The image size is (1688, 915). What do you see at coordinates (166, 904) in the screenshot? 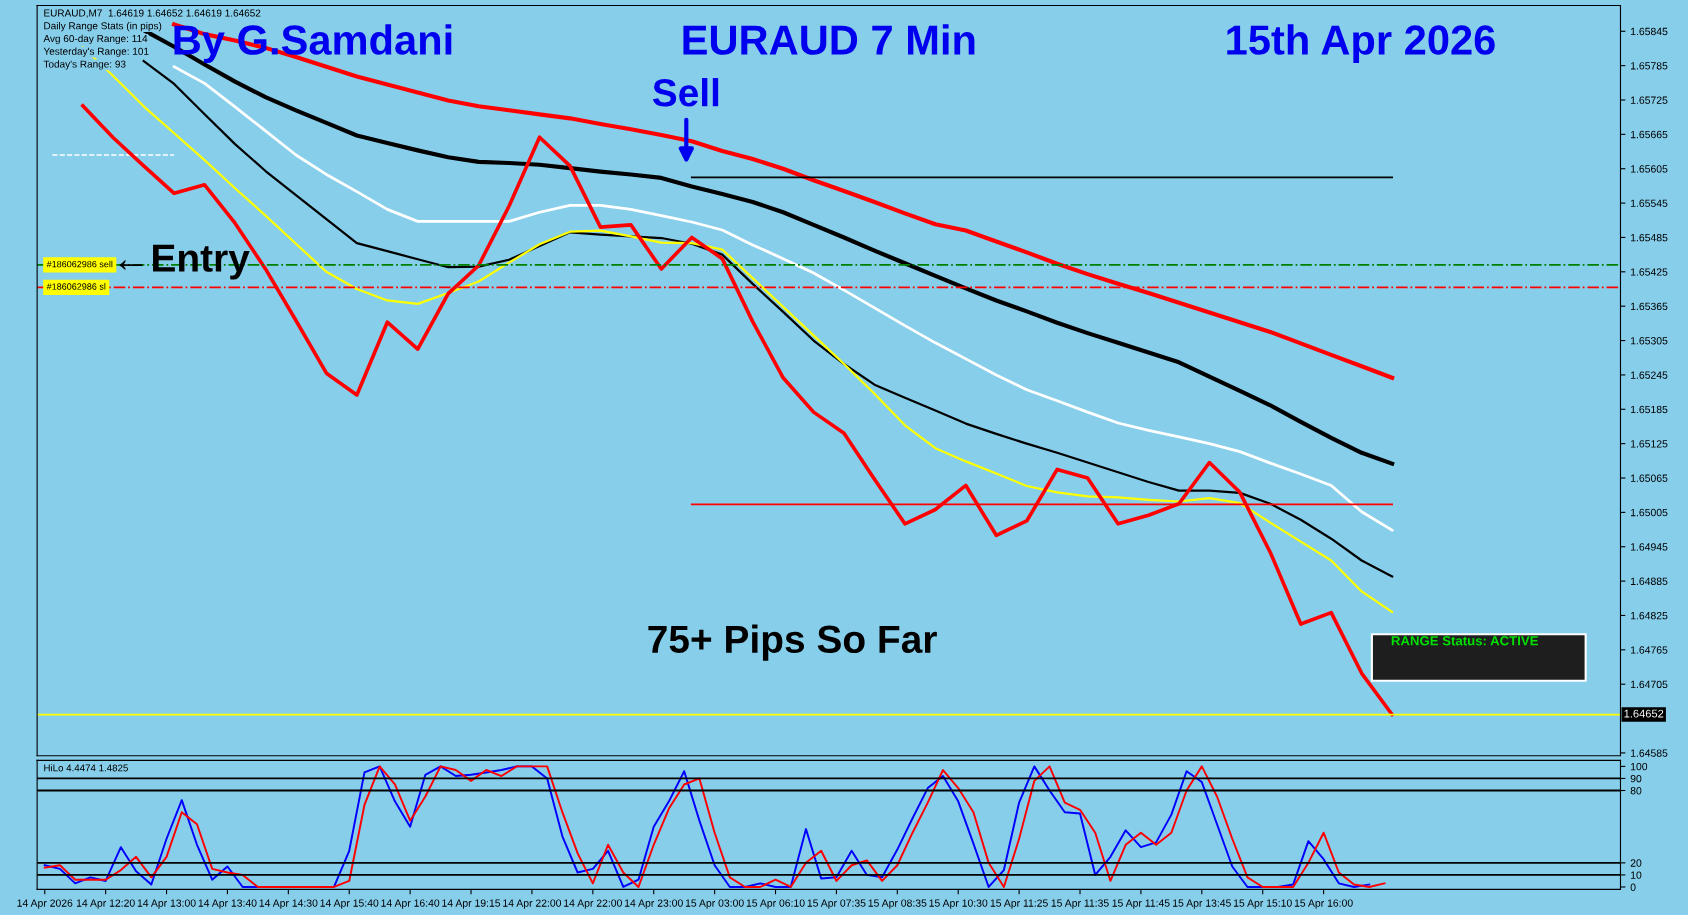
I see `x-tick-label: 14 Apr 13:00` at bounding box center [166, 904].